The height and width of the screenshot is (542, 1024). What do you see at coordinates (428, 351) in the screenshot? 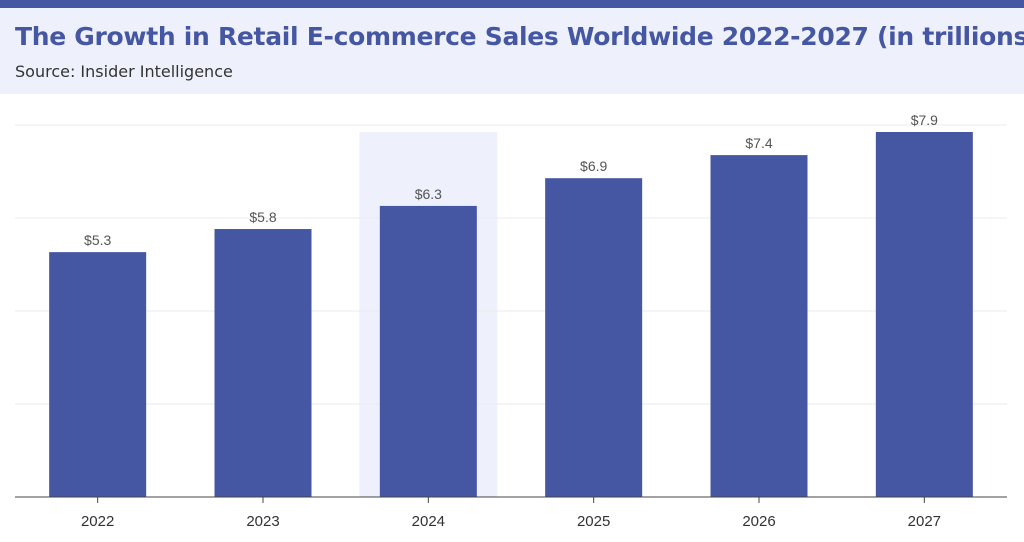
I see `bar-2024` at bounding box center [428, 351].